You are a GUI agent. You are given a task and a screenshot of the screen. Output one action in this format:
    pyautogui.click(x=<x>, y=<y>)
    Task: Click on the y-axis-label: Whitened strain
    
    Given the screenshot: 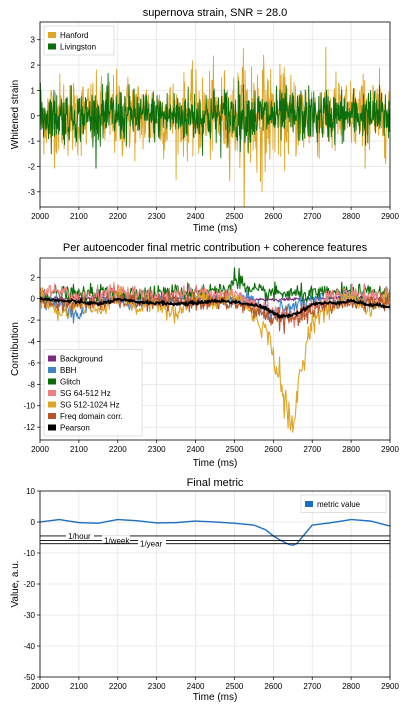 What is the action you would take?
    pyautogui.click(x=15, y=114)
    